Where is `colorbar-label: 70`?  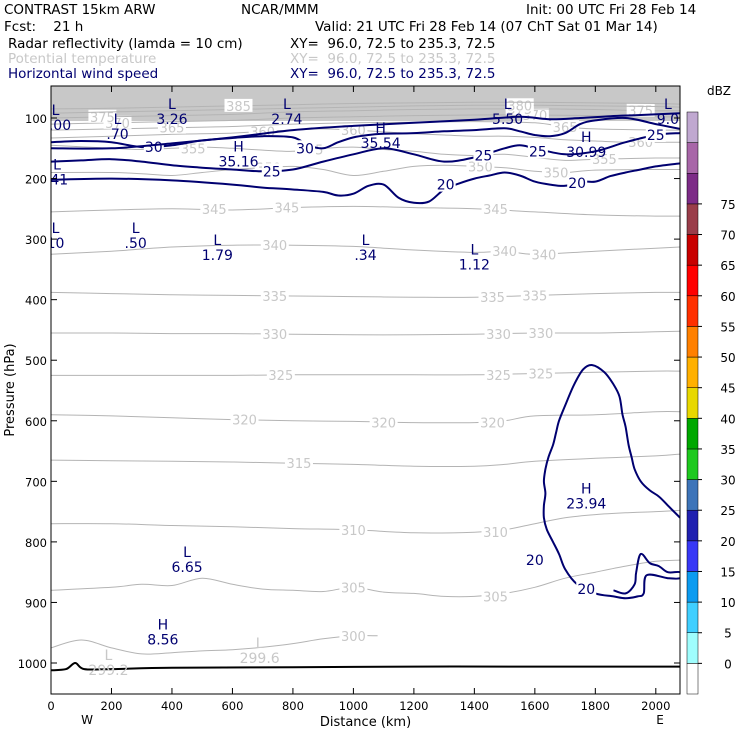 colorbar-label: 70 is located at coordinates (727, 236).